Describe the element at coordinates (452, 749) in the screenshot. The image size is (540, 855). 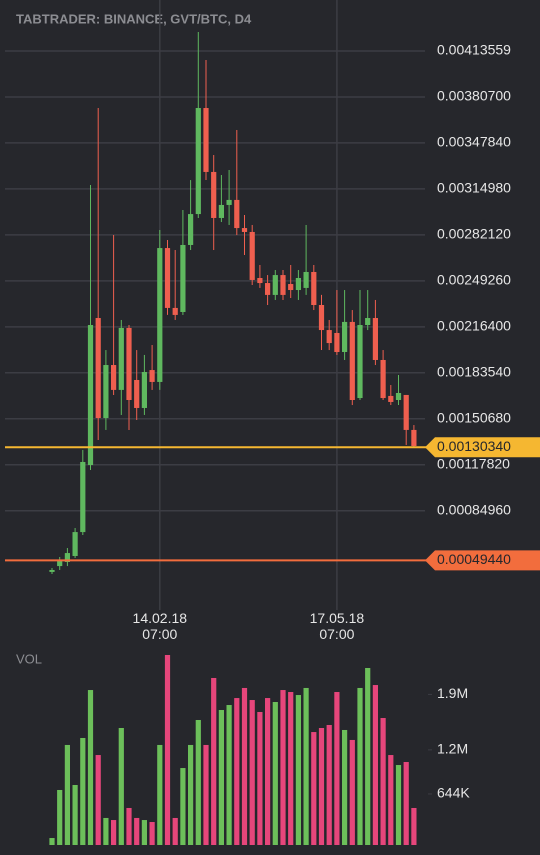
I see `y-tick-label: 1.2M` at that location.